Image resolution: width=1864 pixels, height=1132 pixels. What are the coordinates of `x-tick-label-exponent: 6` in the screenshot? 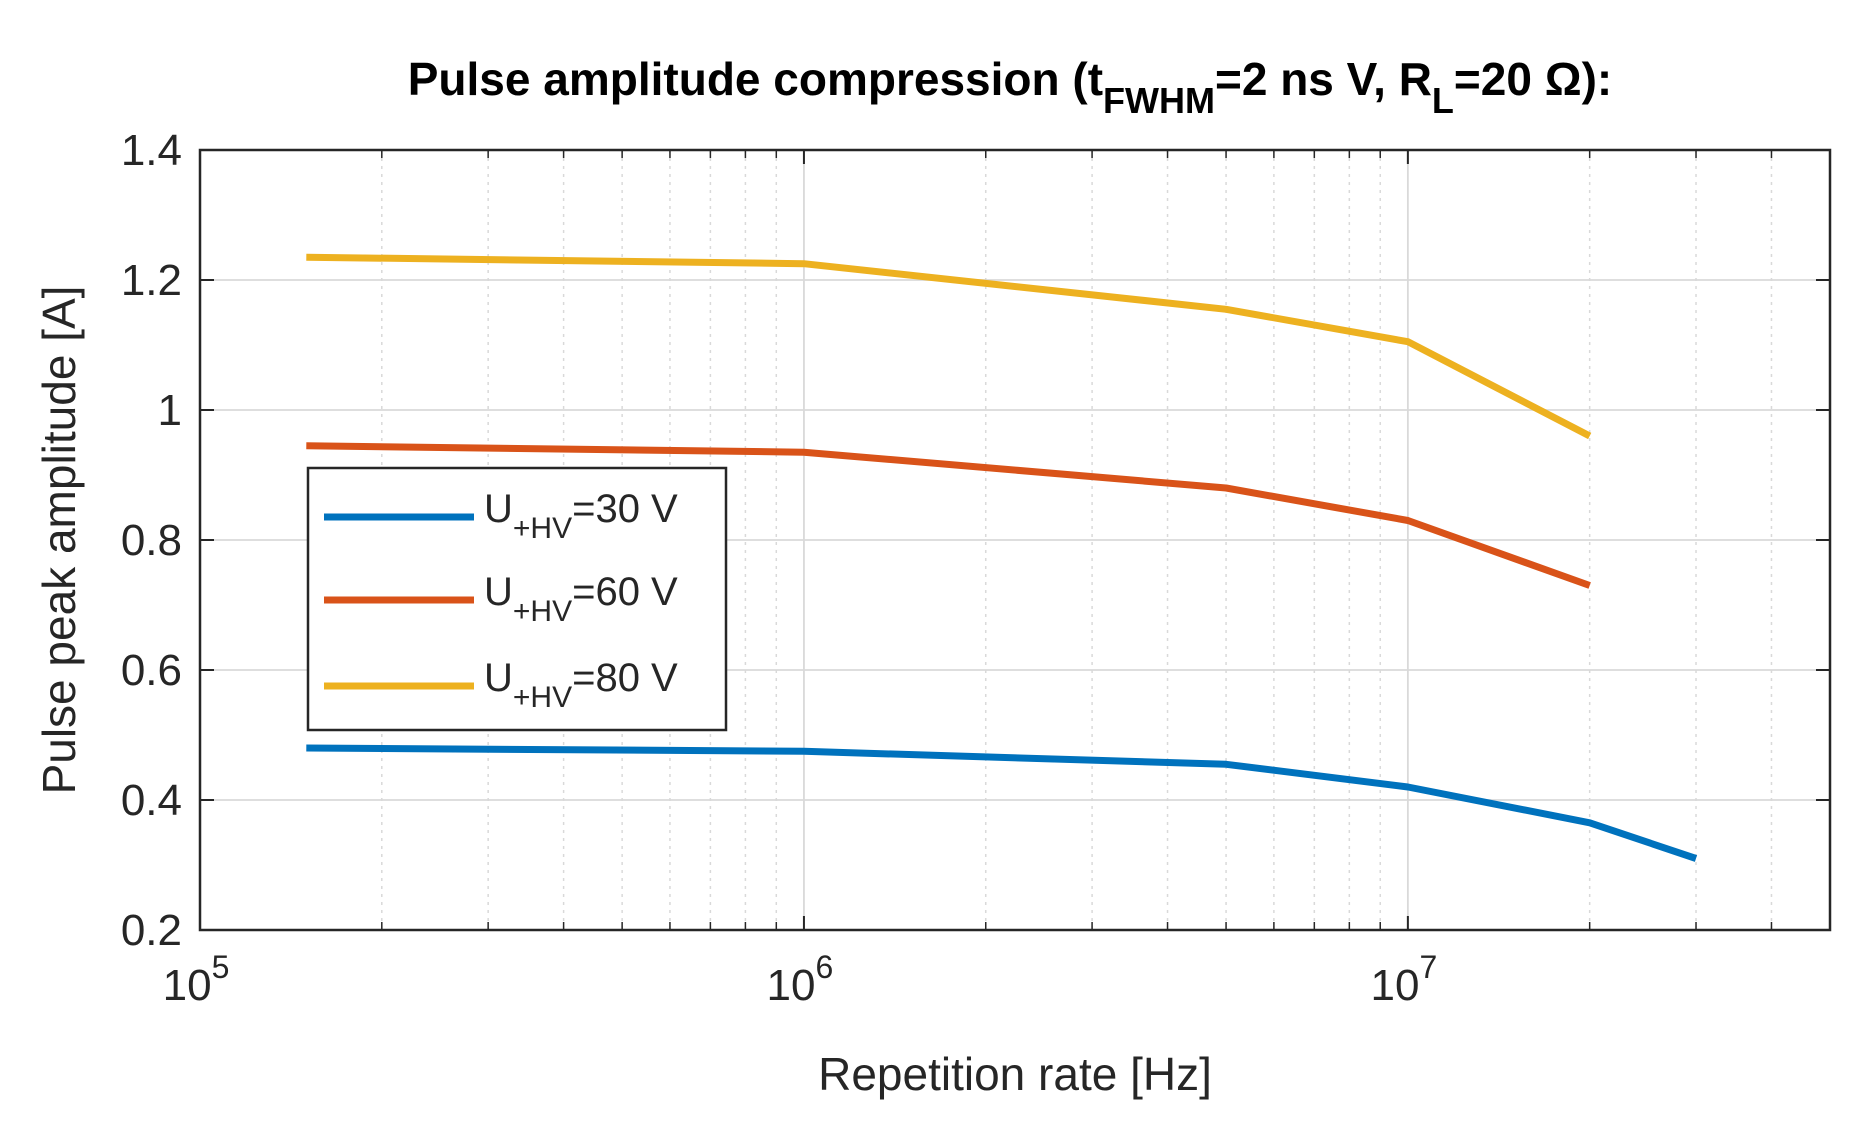 It's located at (825, 967).